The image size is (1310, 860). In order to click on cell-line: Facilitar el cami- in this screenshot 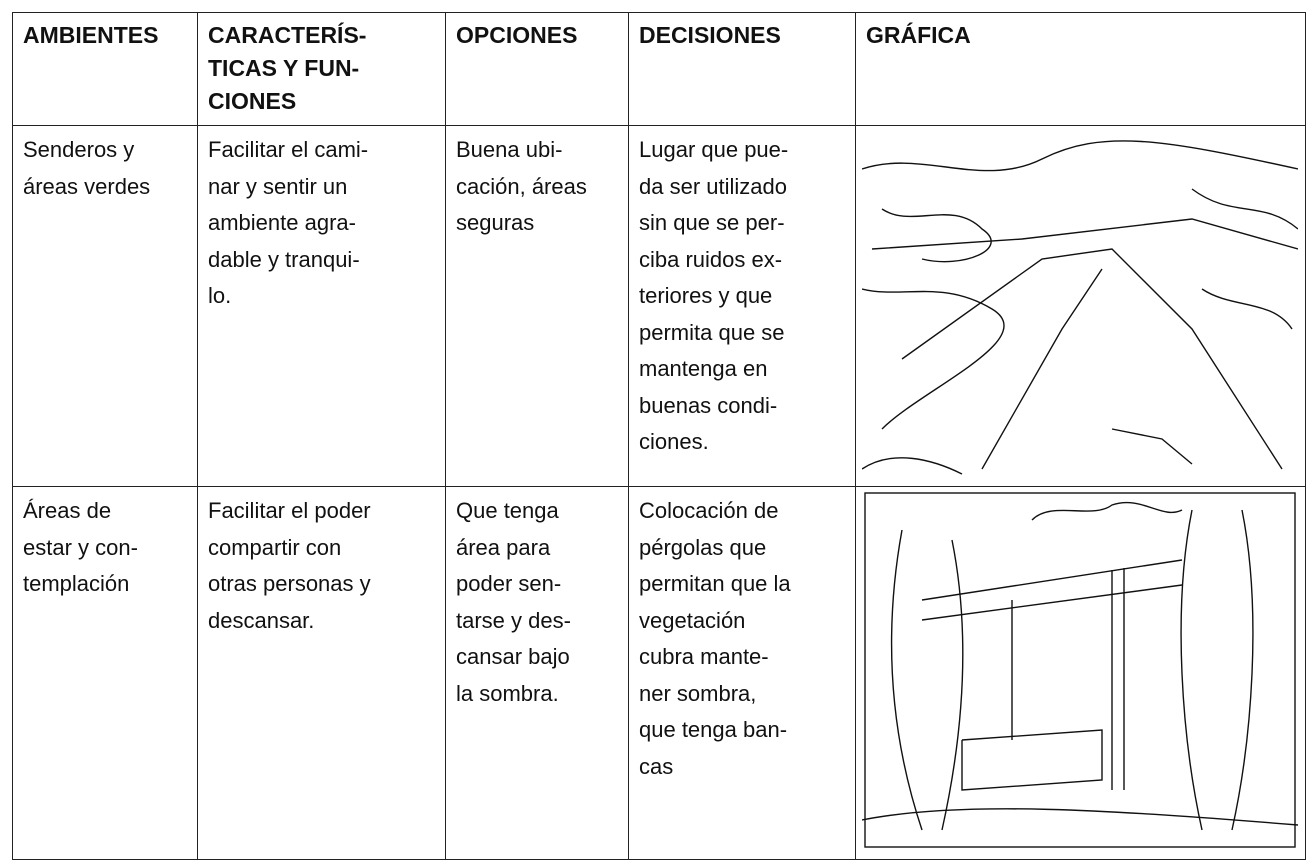, I will do `click(288, 149)`.